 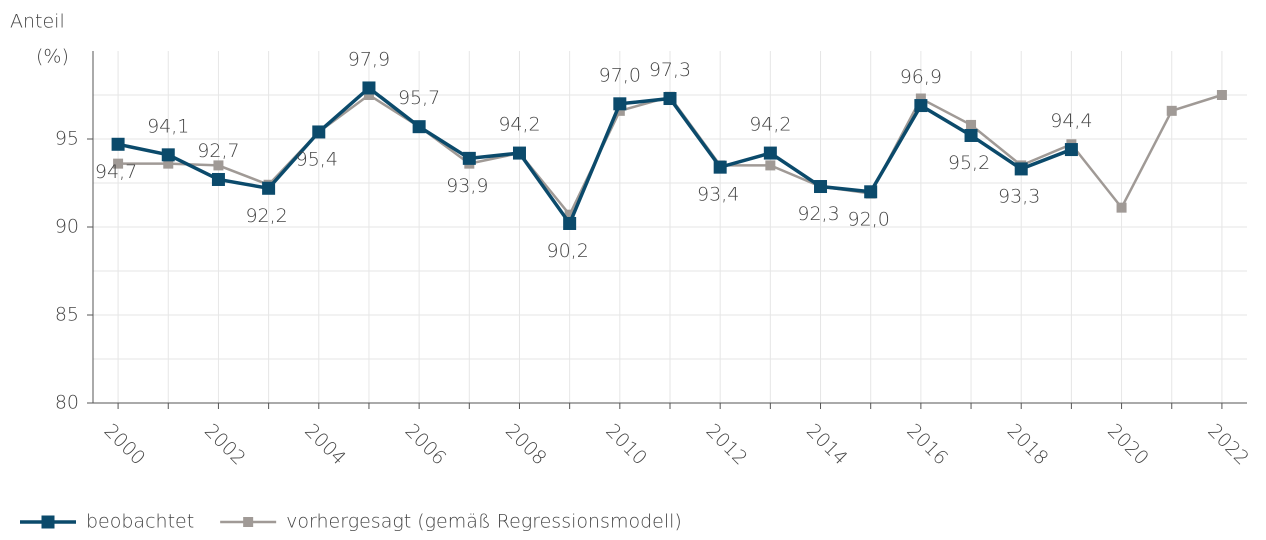 I want to click on data-label: 92,3, so click(x=818, y=214).